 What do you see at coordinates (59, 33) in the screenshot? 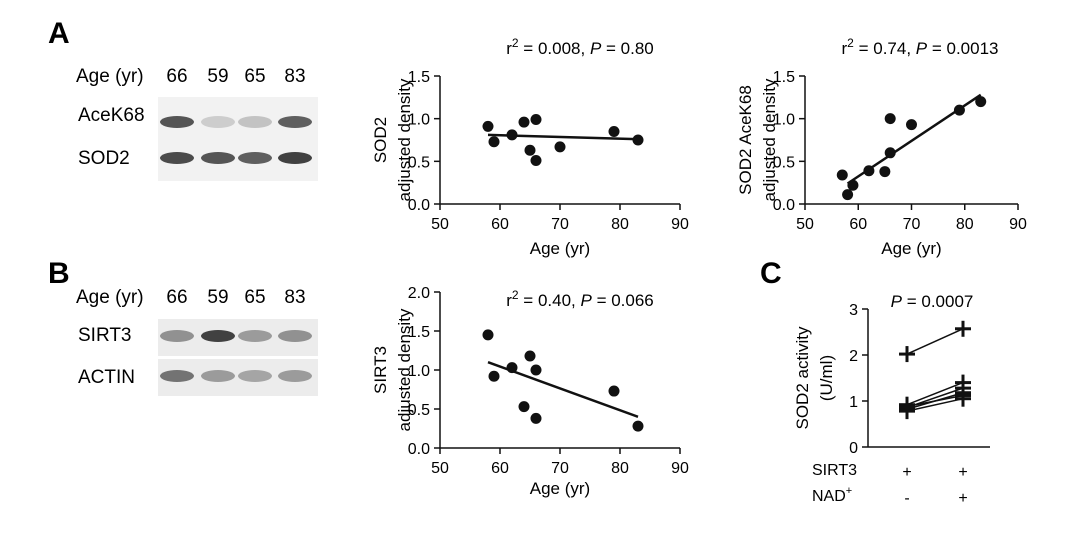
I see `panel-letter-a: A` at bounding box center [59, 33].